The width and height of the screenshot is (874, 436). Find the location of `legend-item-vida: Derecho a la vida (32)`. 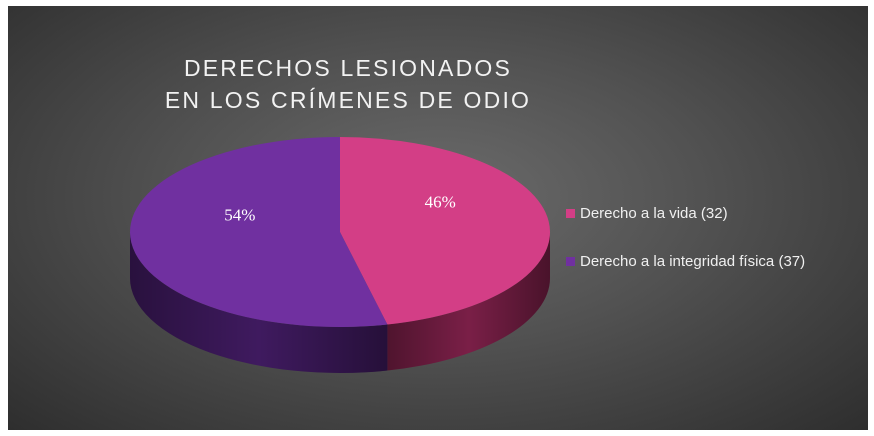

legend-item-vida: Derecho a la vida (32) is located at coordinates (685, 213).